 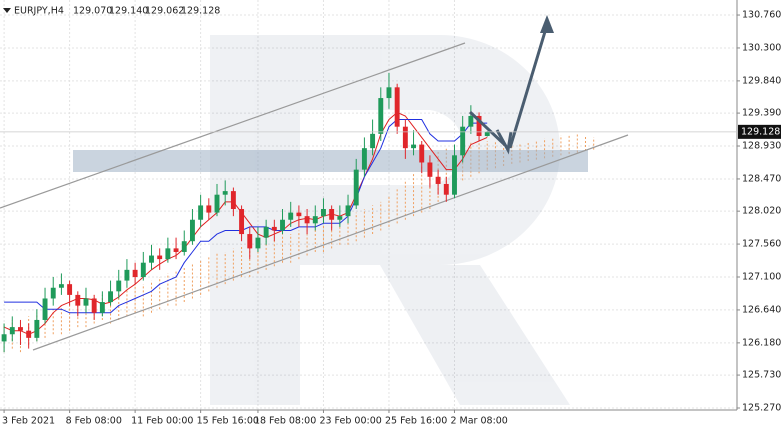 I want to click on watermark-leg, so click(x=475, y=335).